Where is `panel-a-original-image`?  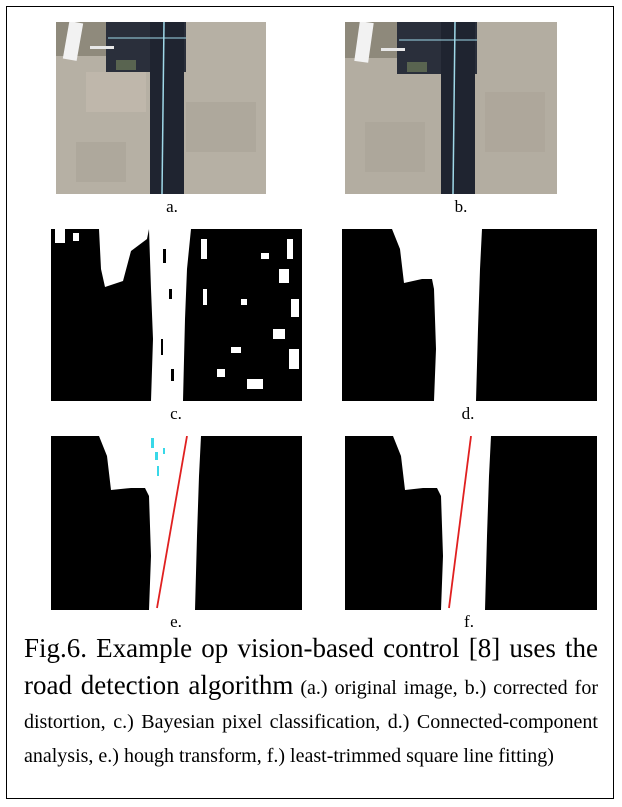
panel-a-original-image is located at coordinates (161, 108).